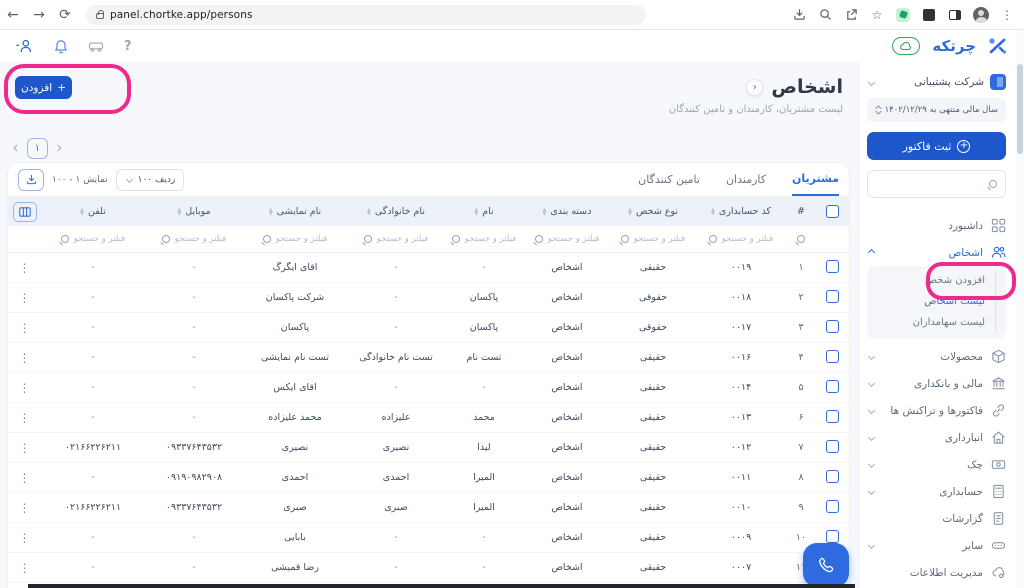  Describe the element at coordinates (567, 239) in the screenshot. I see `filter-category: فیلتر و جستجو` at that location.